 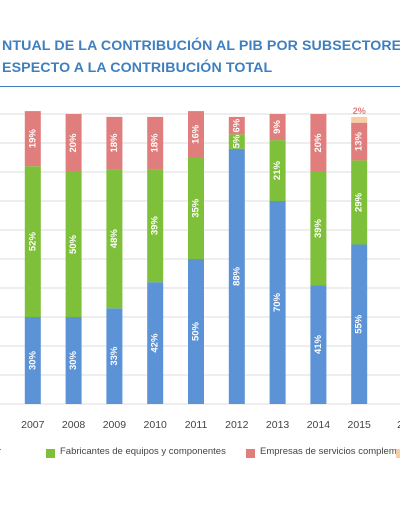 I want to click on data-label-2008-series-0: 30%, so click(x=73, y=360).